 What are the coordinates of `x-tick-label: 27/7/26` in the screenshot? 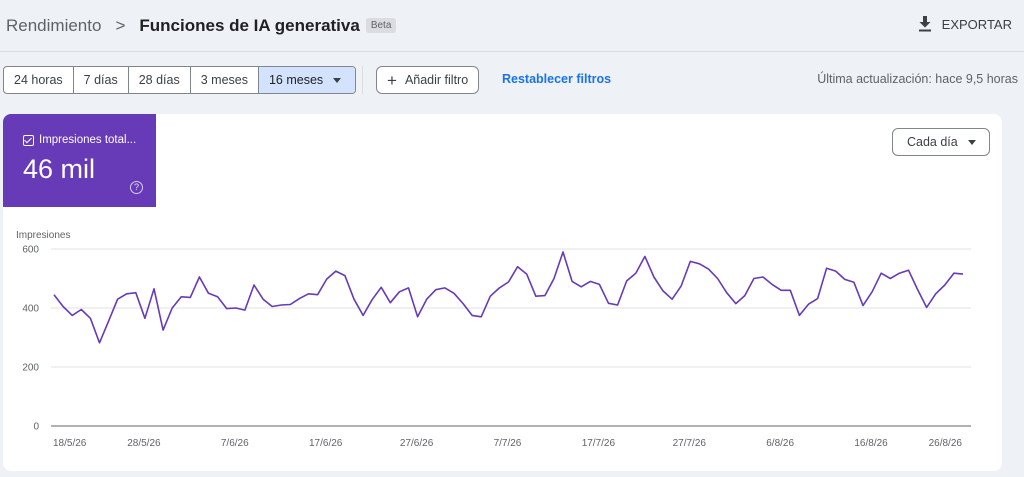 It's located at (690, 443).